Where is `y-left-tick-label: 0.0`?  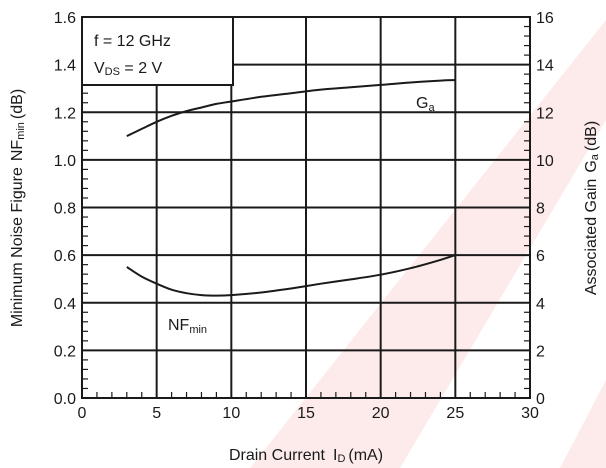 y-left-tick-label: 0.0 is located at coordinates (65, 399).